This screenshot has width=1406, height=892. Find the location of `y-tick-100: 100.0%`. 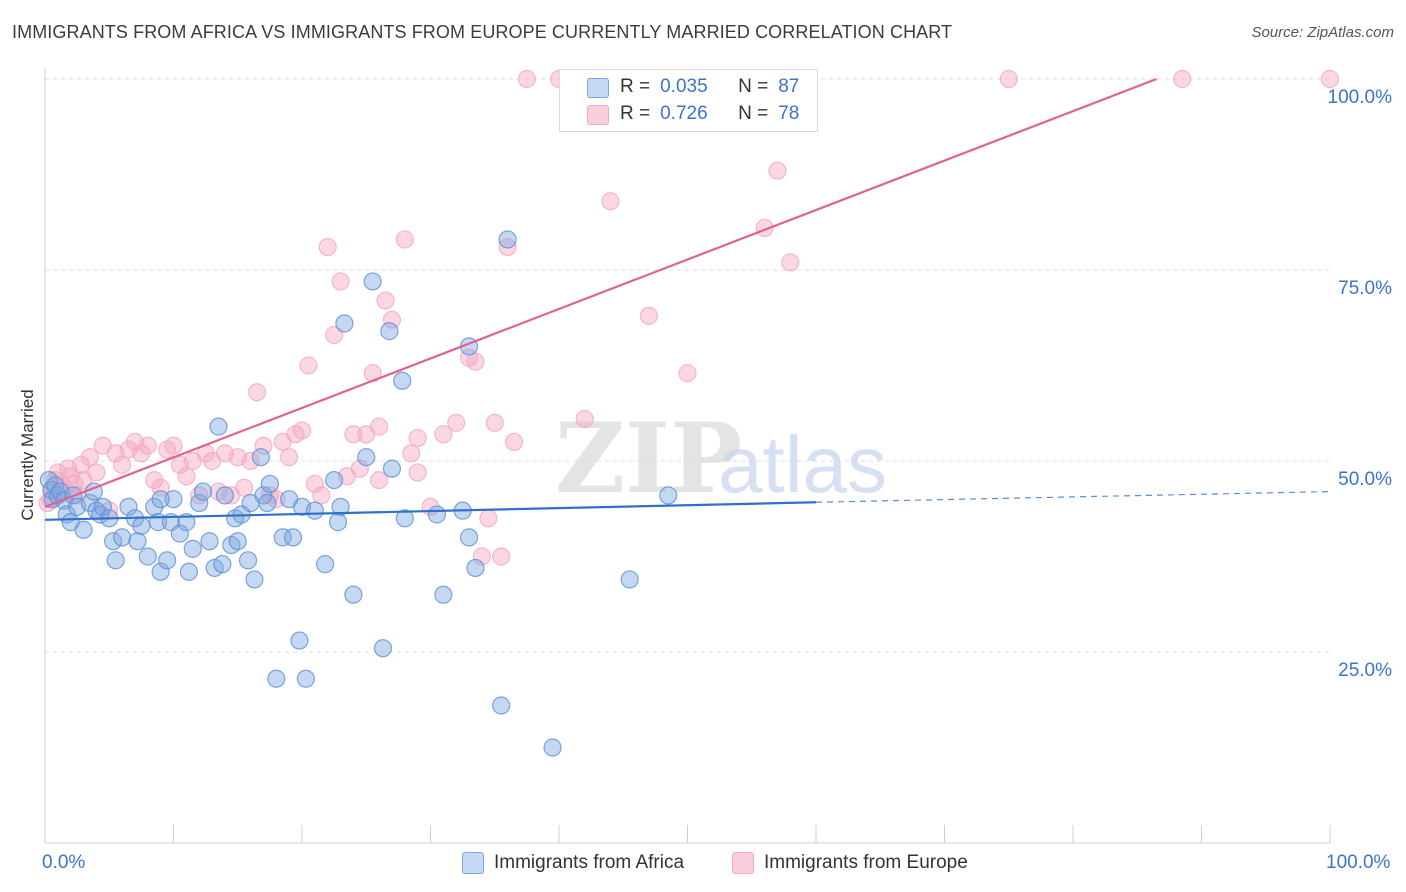

y-tick-100: 100.0% is located at coordinates (1359, 97).